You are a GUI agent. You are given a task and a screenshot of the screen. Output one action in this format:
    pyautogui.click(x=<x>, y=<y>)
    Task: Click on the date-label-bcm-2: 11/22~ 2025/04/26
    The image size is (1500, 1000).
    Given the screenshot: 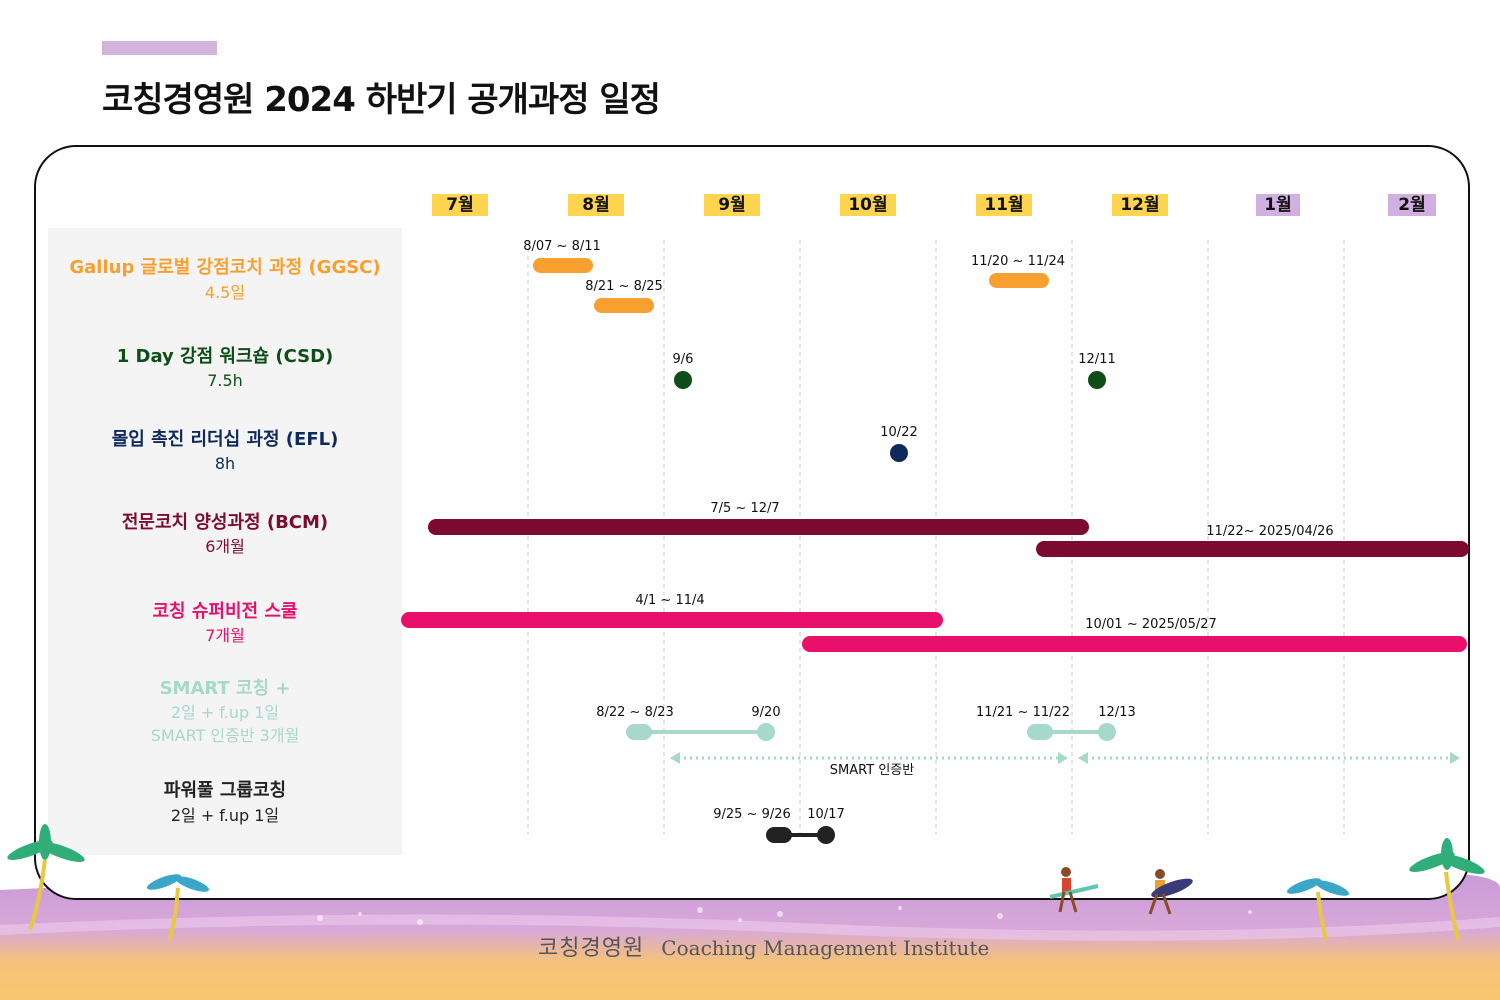 What is the action you would take?
    pyautogui.click(x=1269, y=531)
    